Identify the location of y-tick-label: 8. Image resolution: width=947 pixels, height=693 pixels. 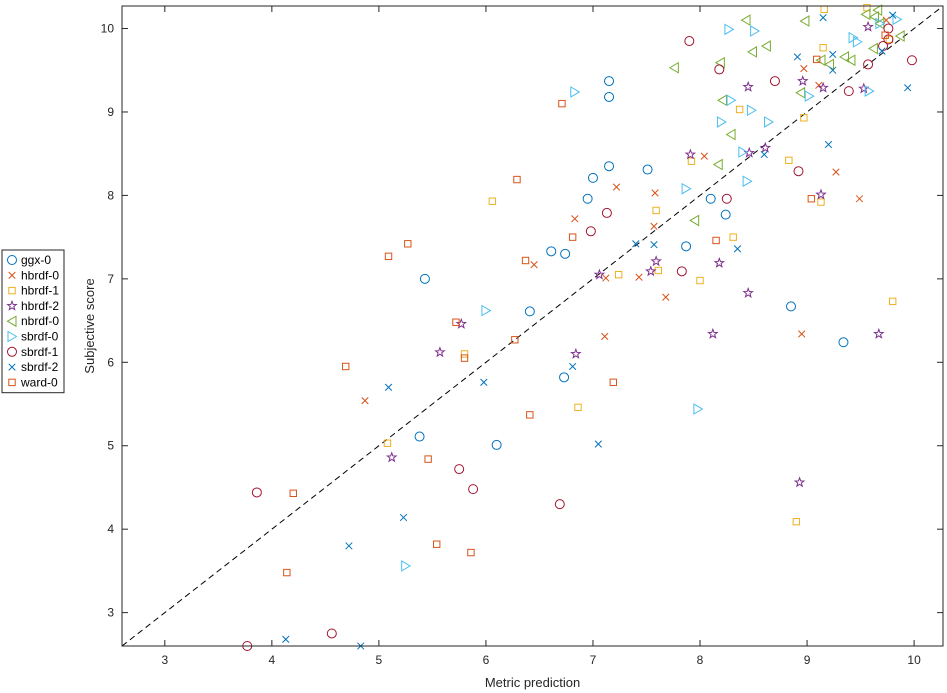
(110, 195).